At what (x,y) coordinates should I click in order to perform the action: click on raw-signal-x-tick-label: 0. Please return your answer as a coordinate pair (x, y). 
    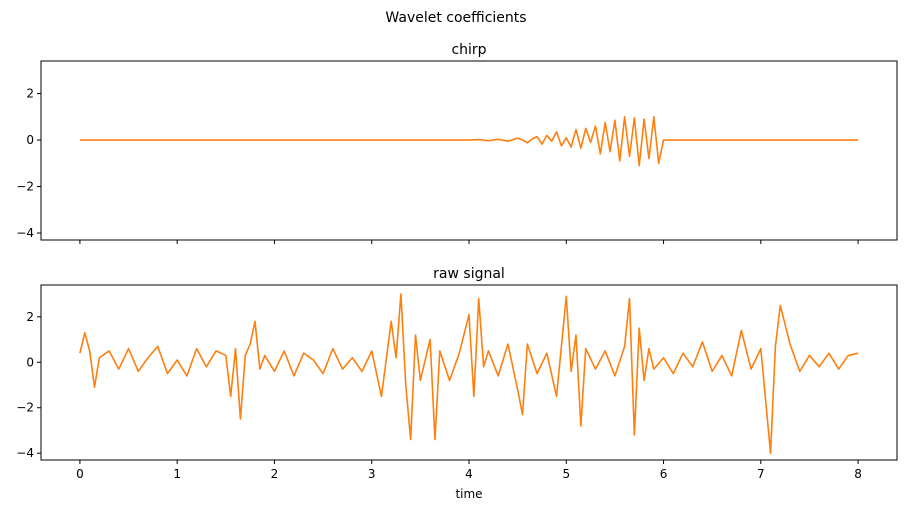
    Looking at the image, I should click on (80, 474).